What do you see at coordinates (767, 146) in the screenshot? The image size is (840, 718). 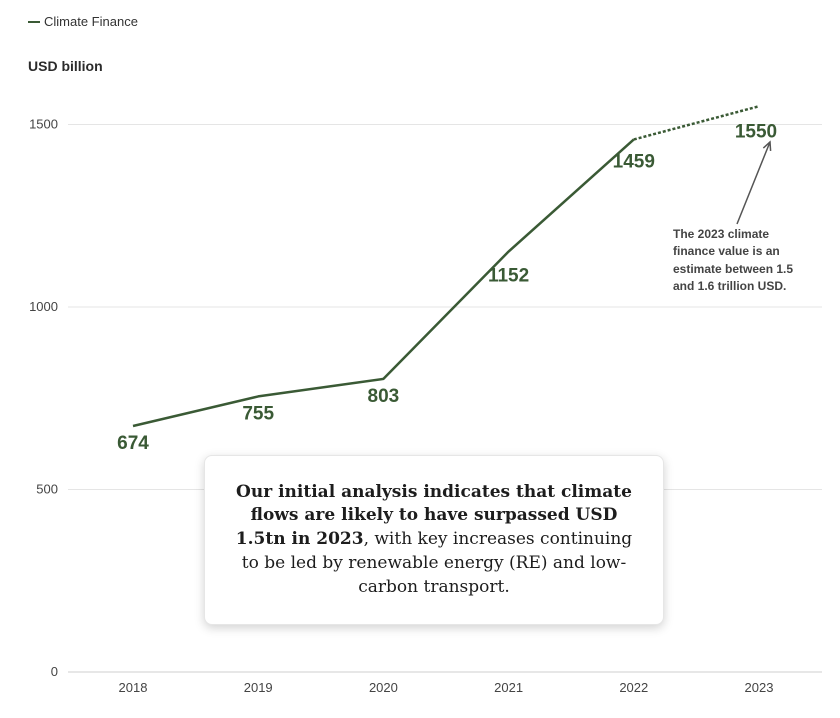 I see `annotation-arrow-head` at bounding box center [767, 146].